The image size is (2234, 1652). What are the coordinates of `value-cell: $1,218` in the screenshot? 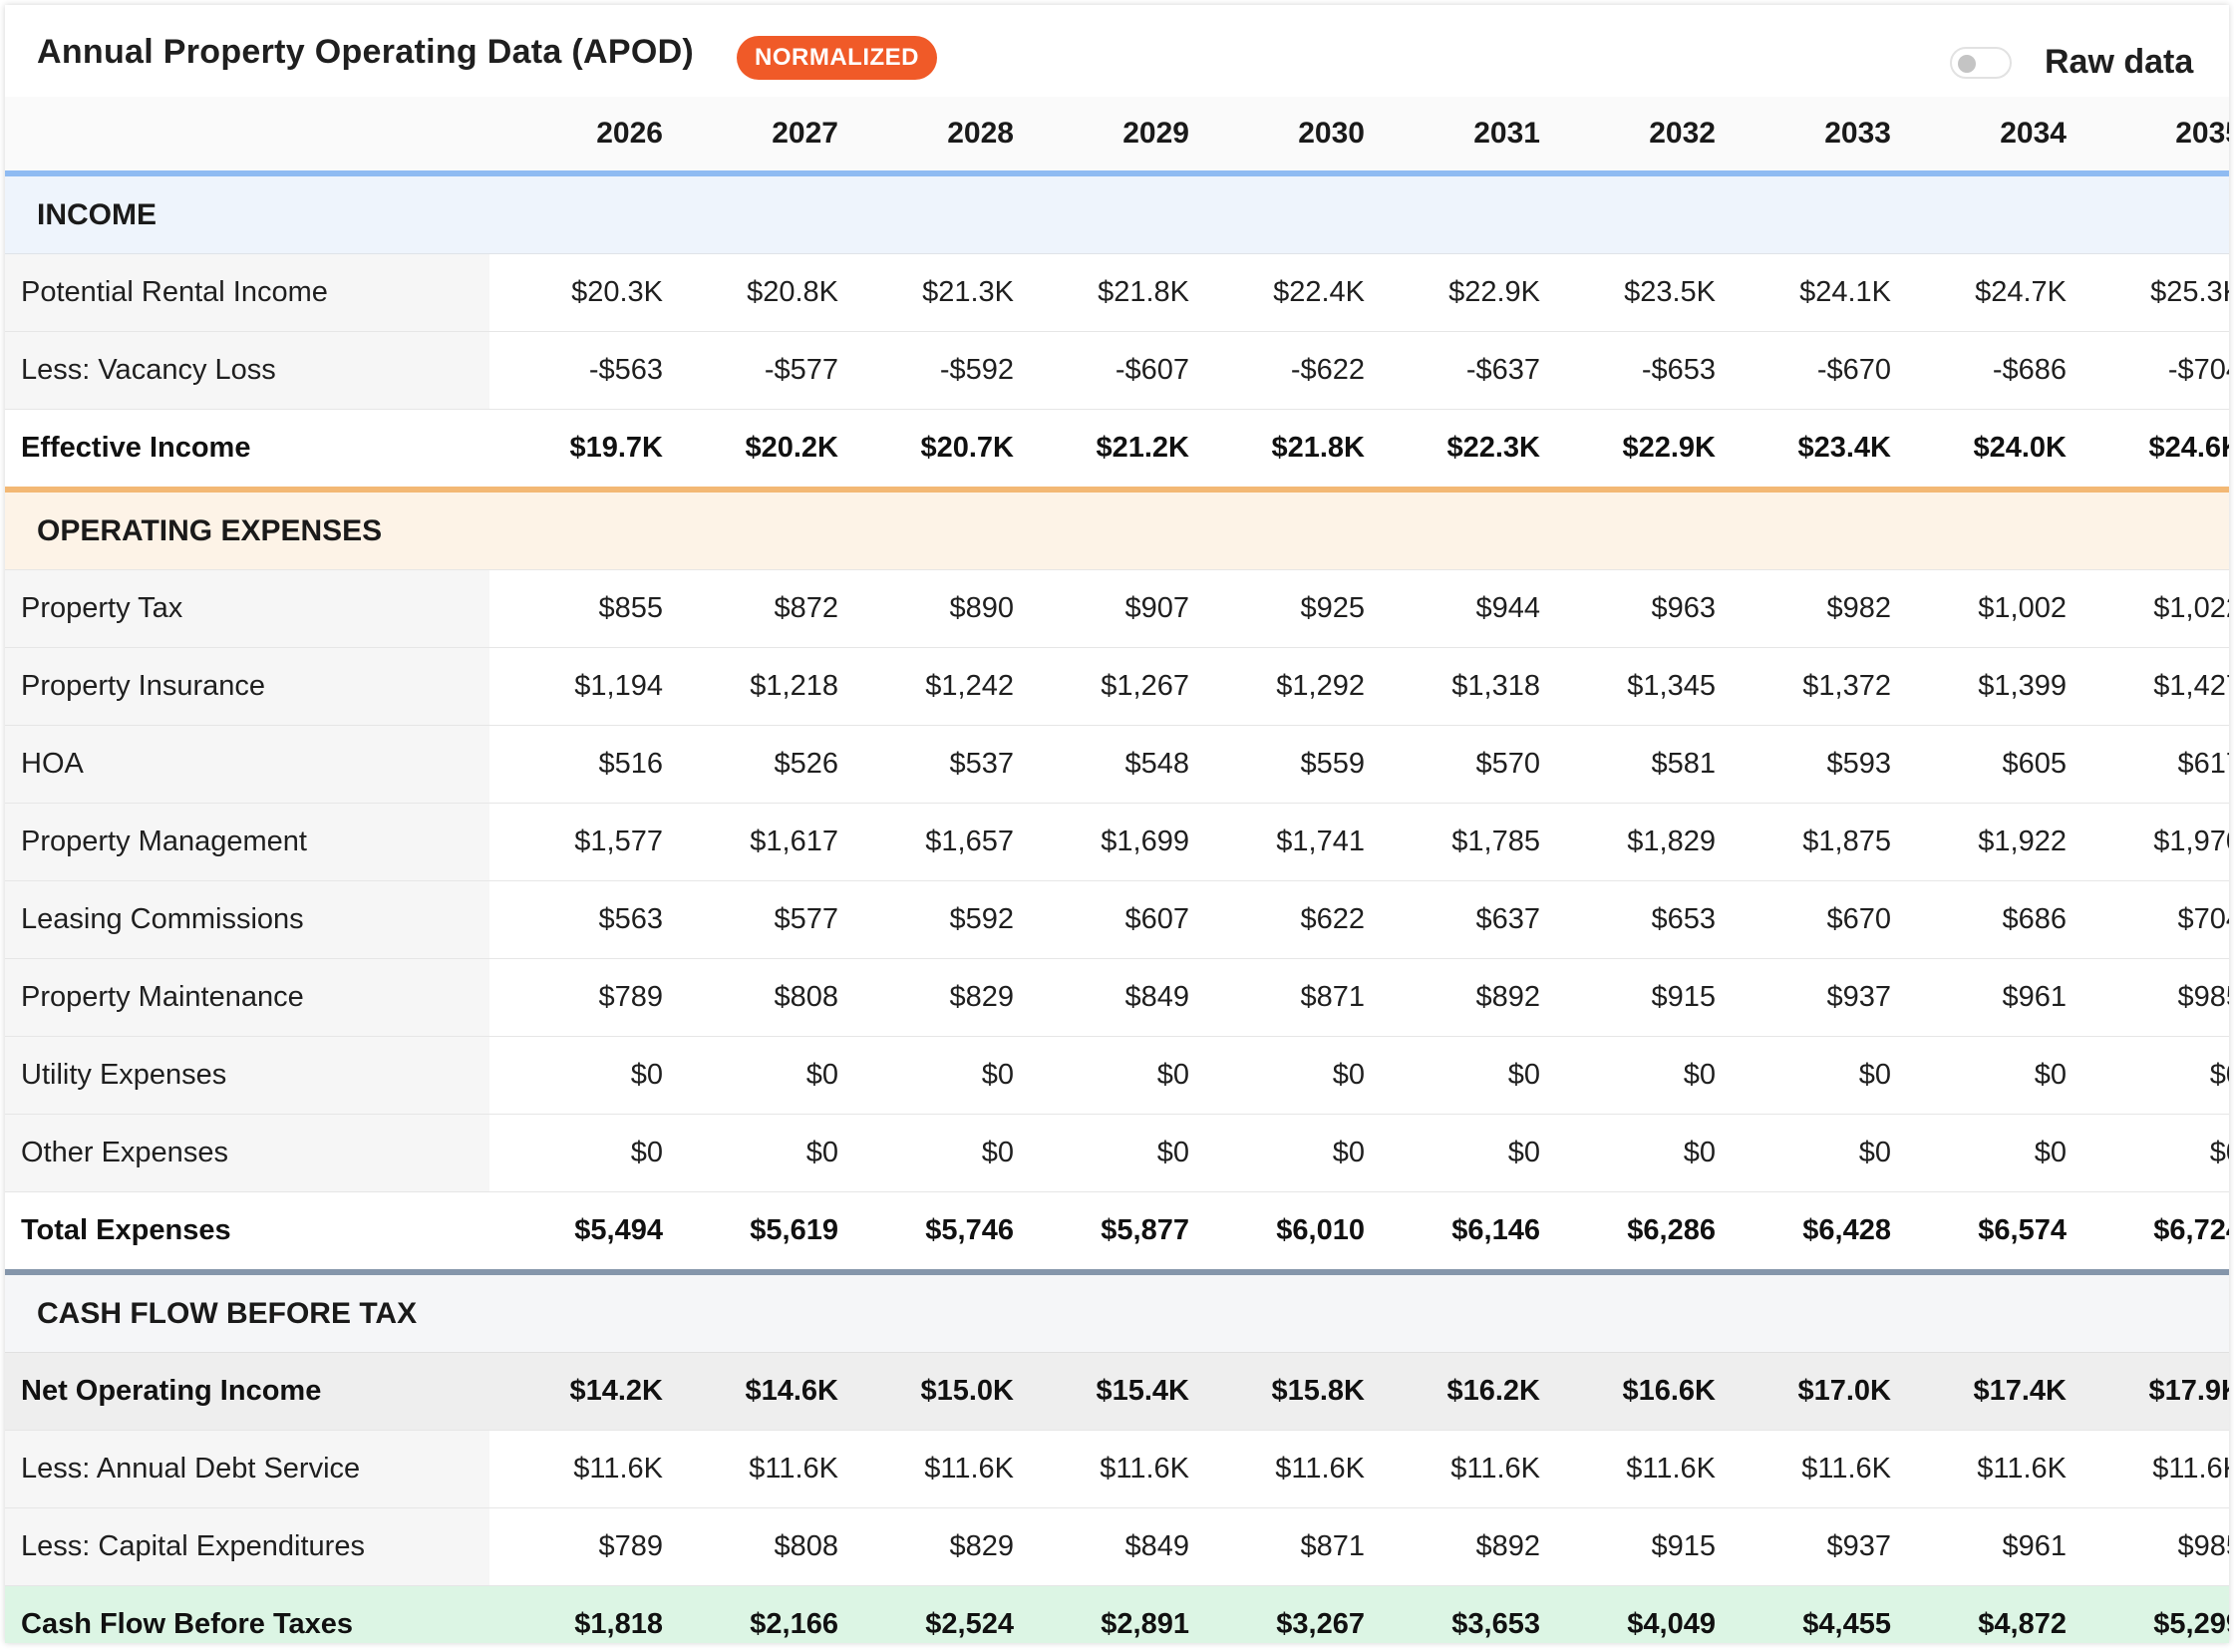 It's located at (752, 687).